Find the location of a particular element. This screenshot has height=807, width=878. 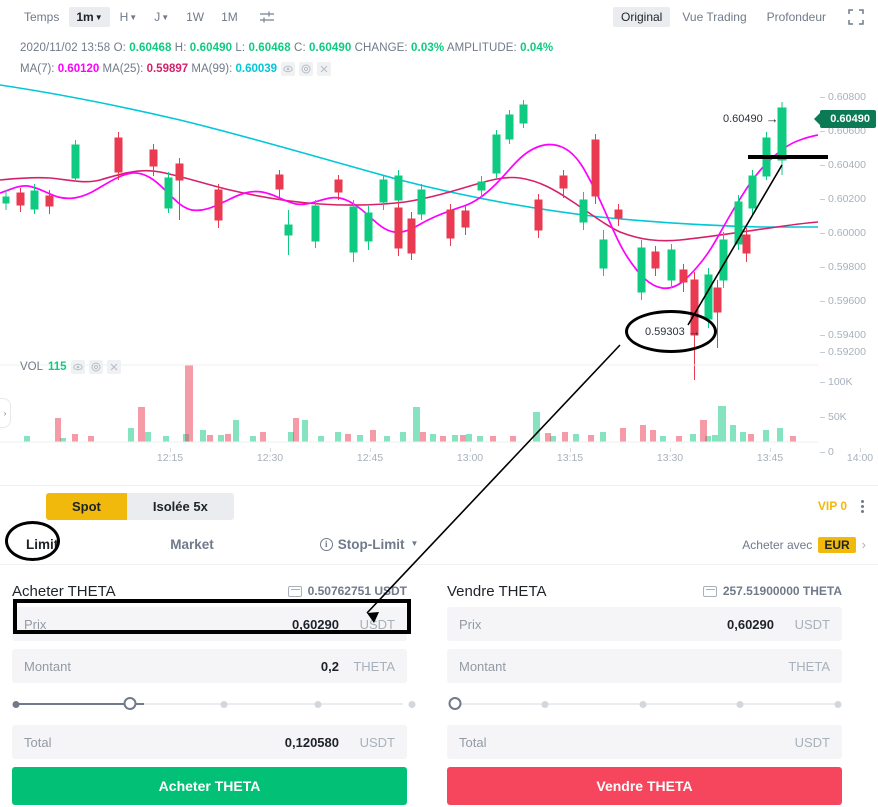

price-tick-5: 0.59800 is located at coordinates (847, 267).